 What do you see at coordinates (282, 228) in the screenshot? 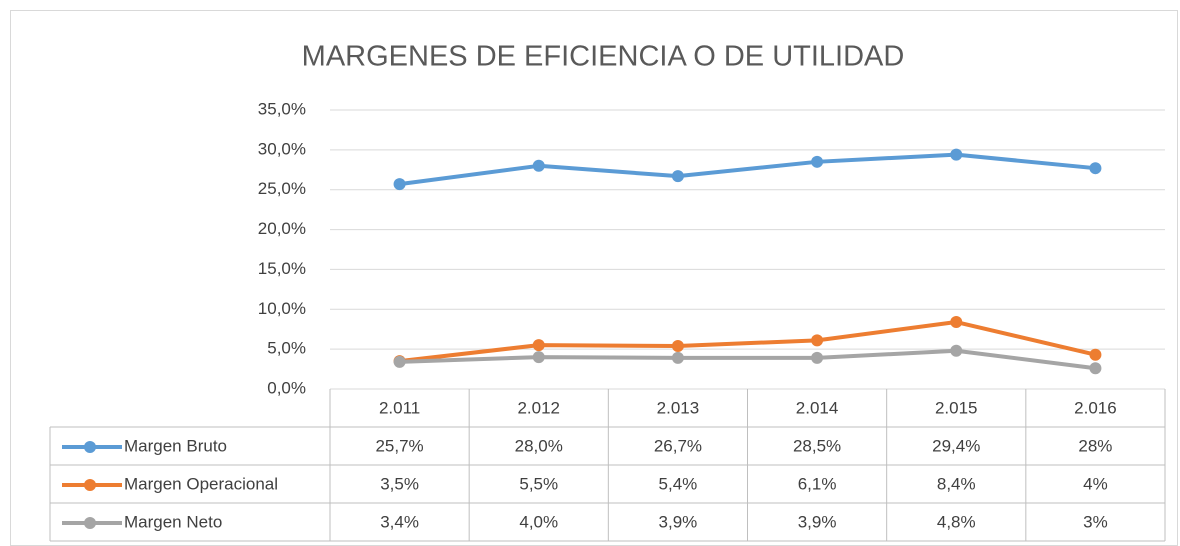
I see `y-tick-label: 20,0%` at bounding box center [282, 228].